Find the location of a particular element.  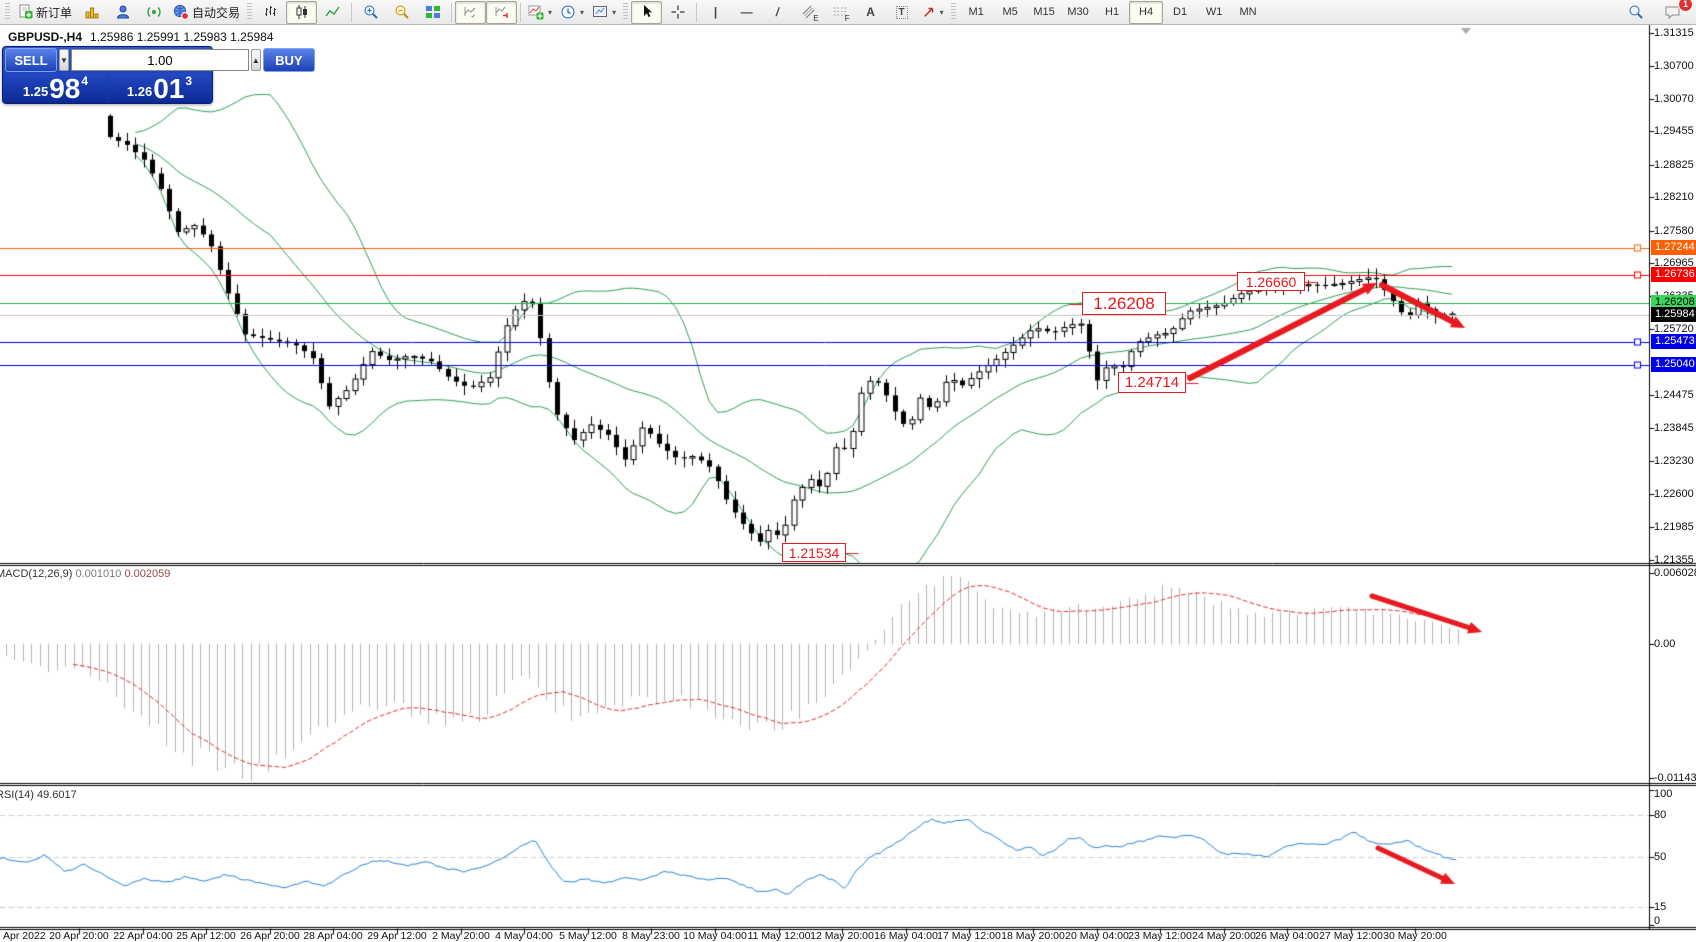

trendline-button: / is located at coordinates (777, 12).